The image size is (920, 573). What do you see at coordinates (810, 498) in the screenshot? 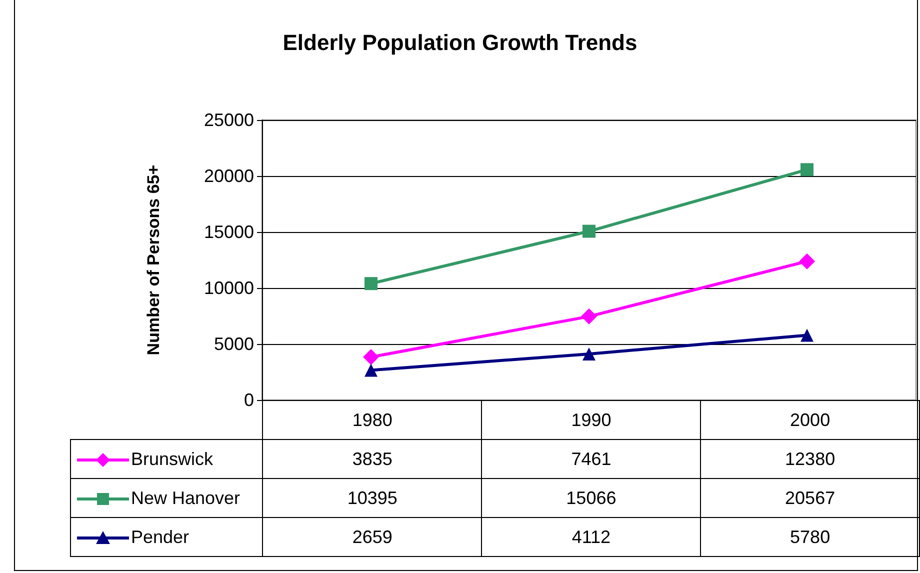
I see `data-label: 20567` at bounding box center [810, 498].